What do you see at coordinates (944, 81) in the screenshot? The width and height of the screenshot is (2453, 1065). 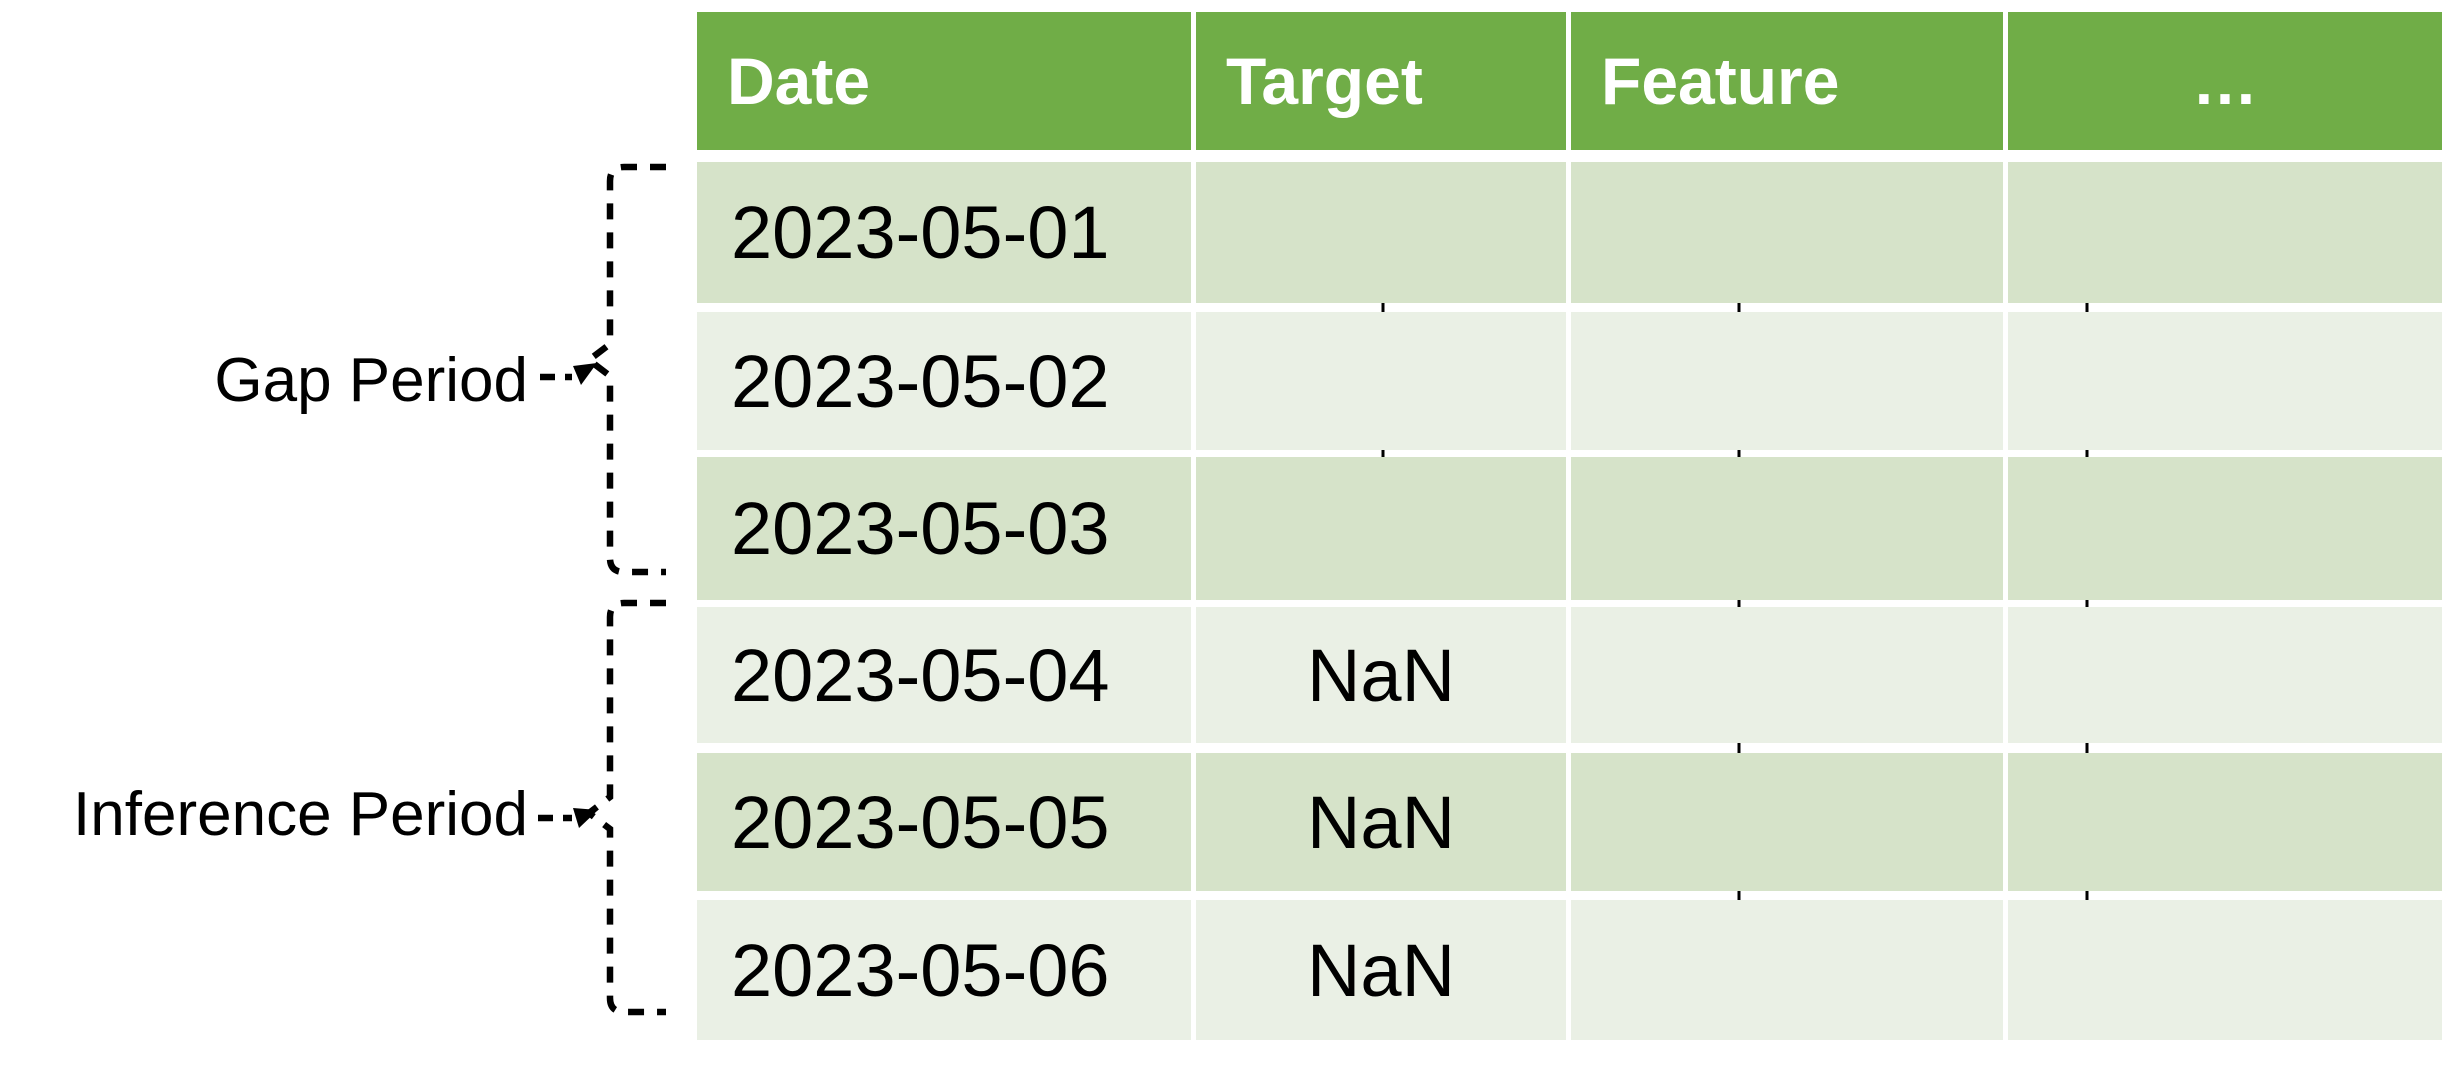 I see `header-cell-date: Date` at bounding box center [944, 81].